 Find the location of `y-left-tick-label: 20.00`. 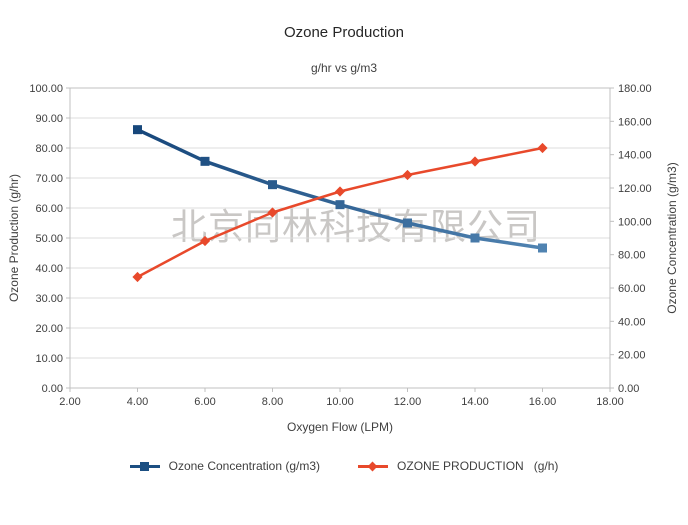

y-left-tick-label: 20.00 is located at coordinates (49, 329).